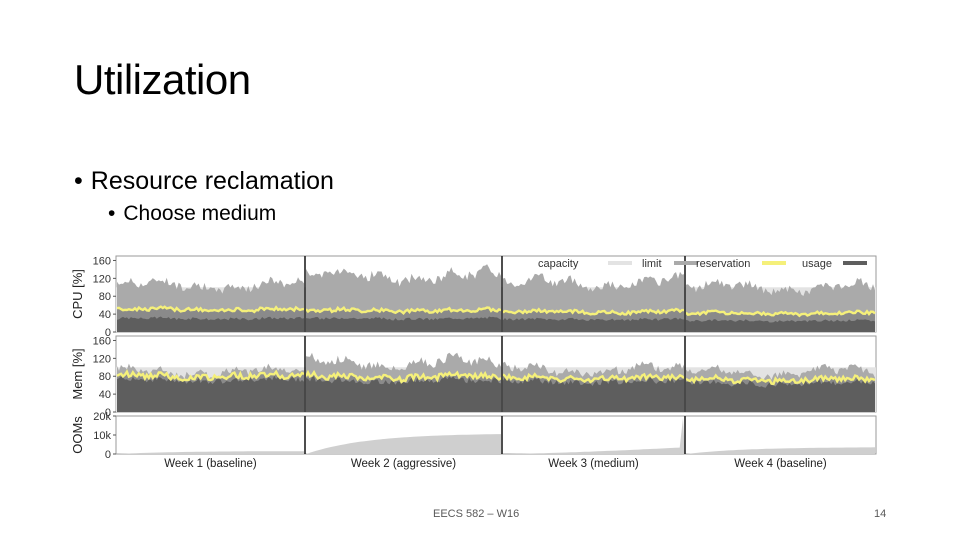 This screenshot has height=540, width=960. Describe the element at coordinates (620, 263) in the screenshot. I see `legend-capacity-swatch` at that location.